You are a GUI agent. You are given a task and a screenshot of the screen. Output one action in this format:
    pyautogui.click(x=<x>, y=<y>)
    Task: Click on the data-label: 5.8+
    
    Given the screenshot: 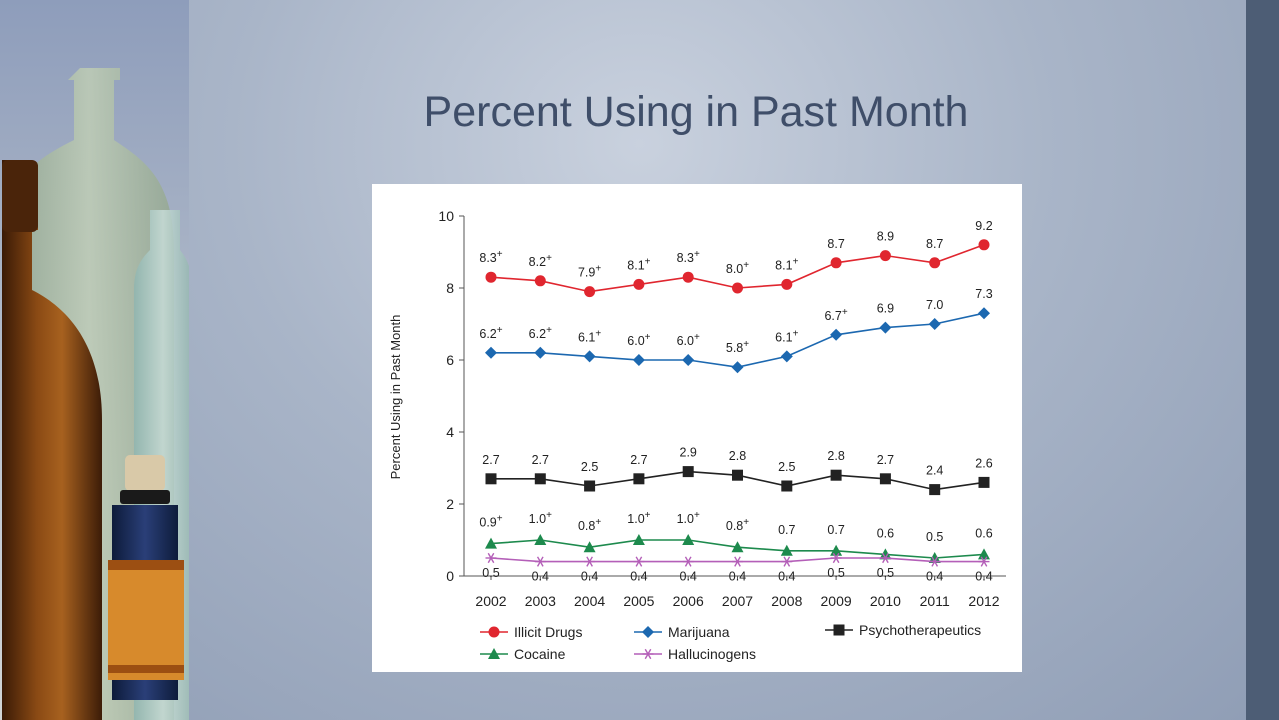 What is the action you would take?
    pyautogui.click(x=737, y=347)
    